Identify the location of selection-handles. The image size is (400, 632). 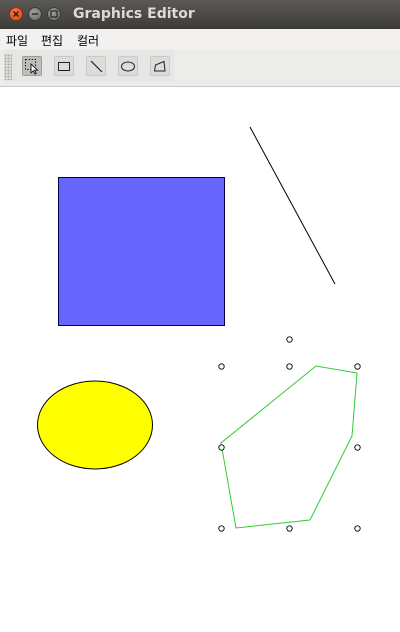
(289, 434).